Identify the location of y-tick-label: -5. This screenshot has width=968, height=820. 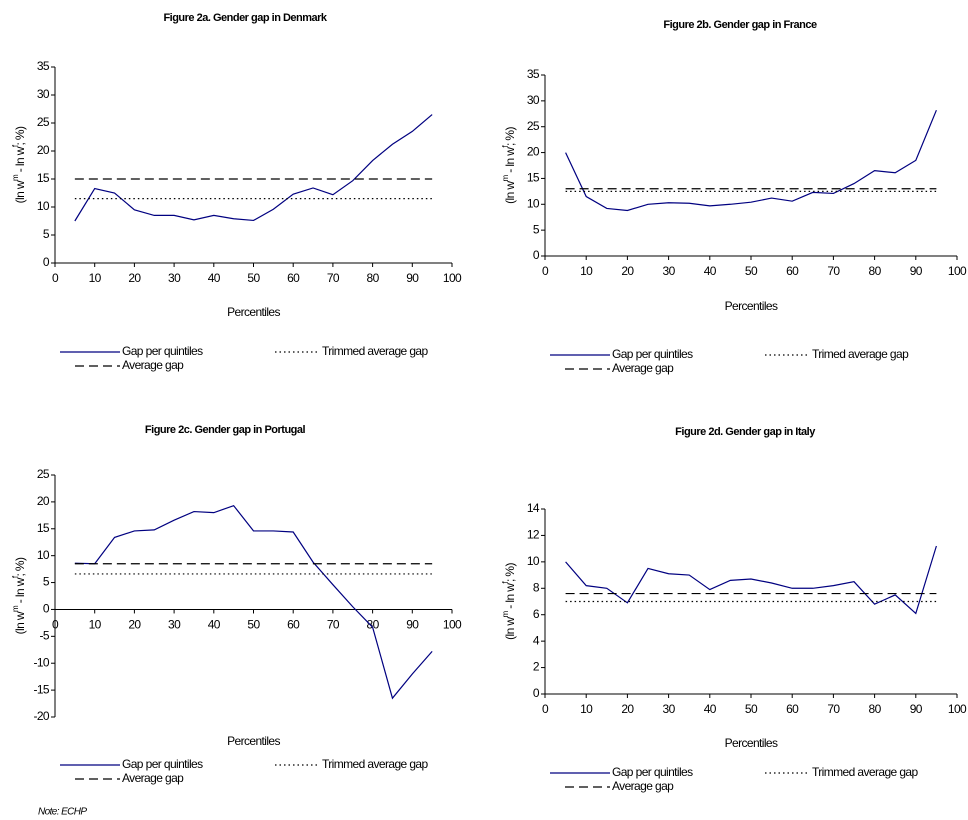
(45, 636).